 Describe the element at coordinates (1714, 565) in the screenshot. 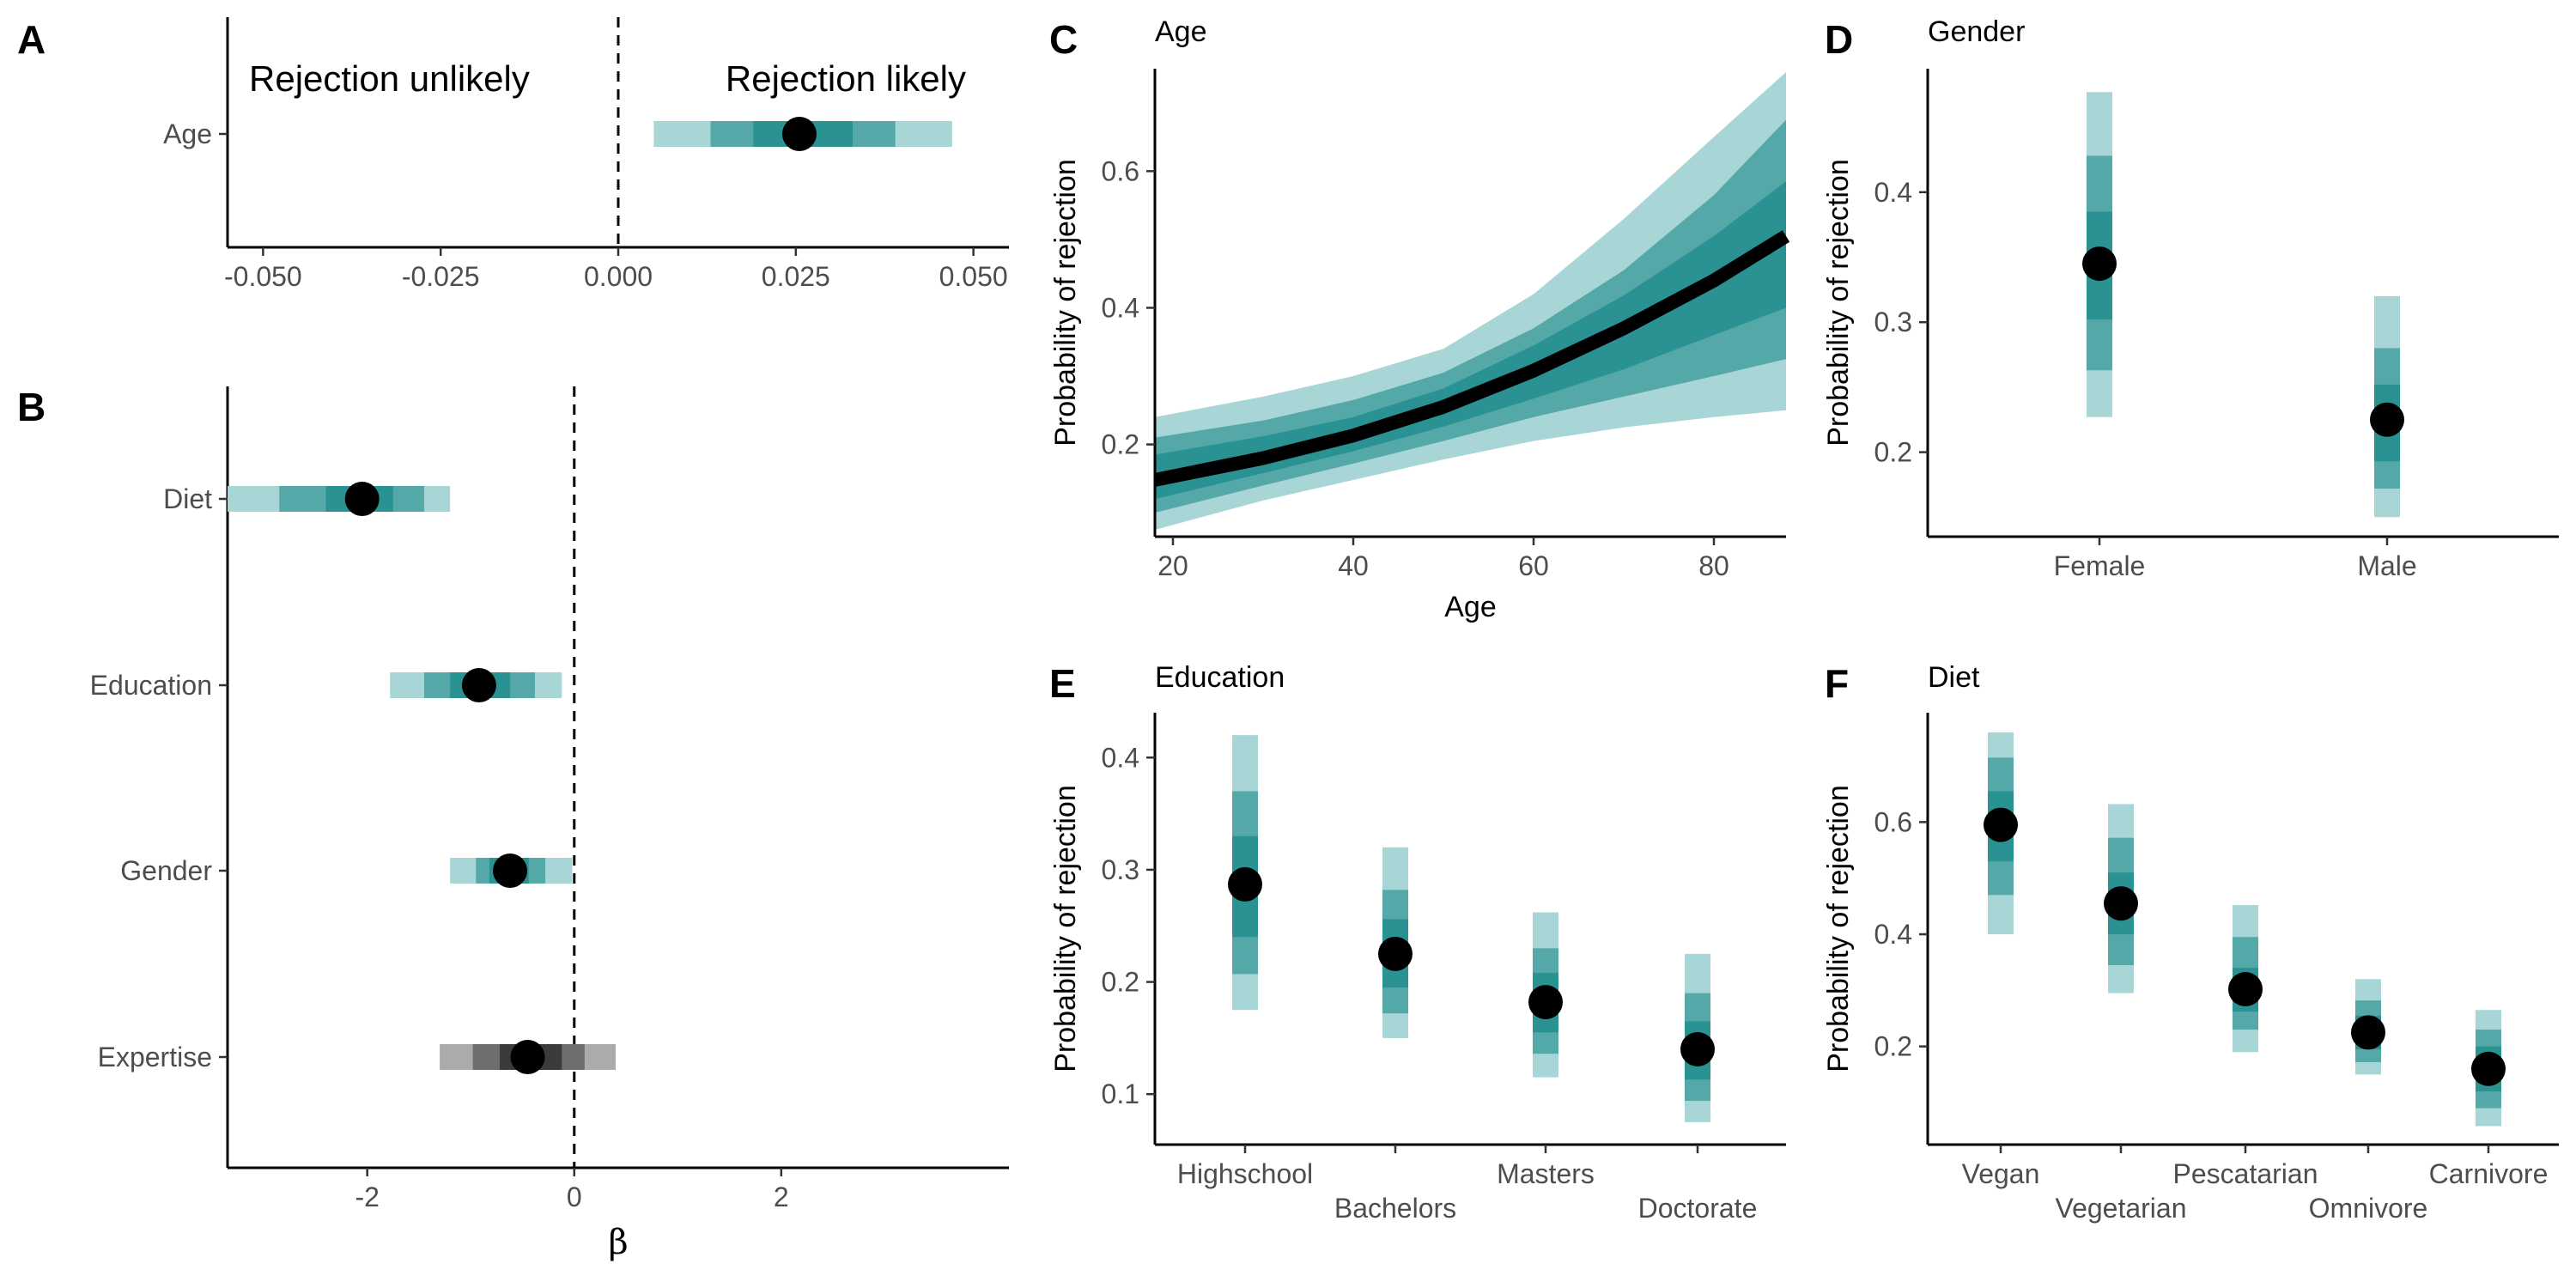

I see `x-tick-label: 80` at that location.